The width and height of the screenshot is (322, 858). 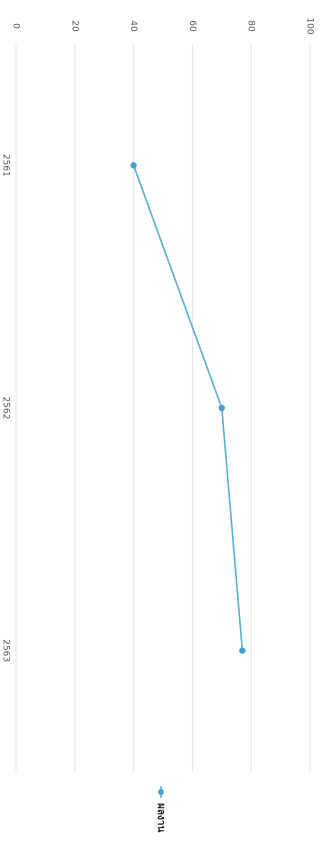 I want to click on legend: ผลงาน, so click(x=160, y=809).